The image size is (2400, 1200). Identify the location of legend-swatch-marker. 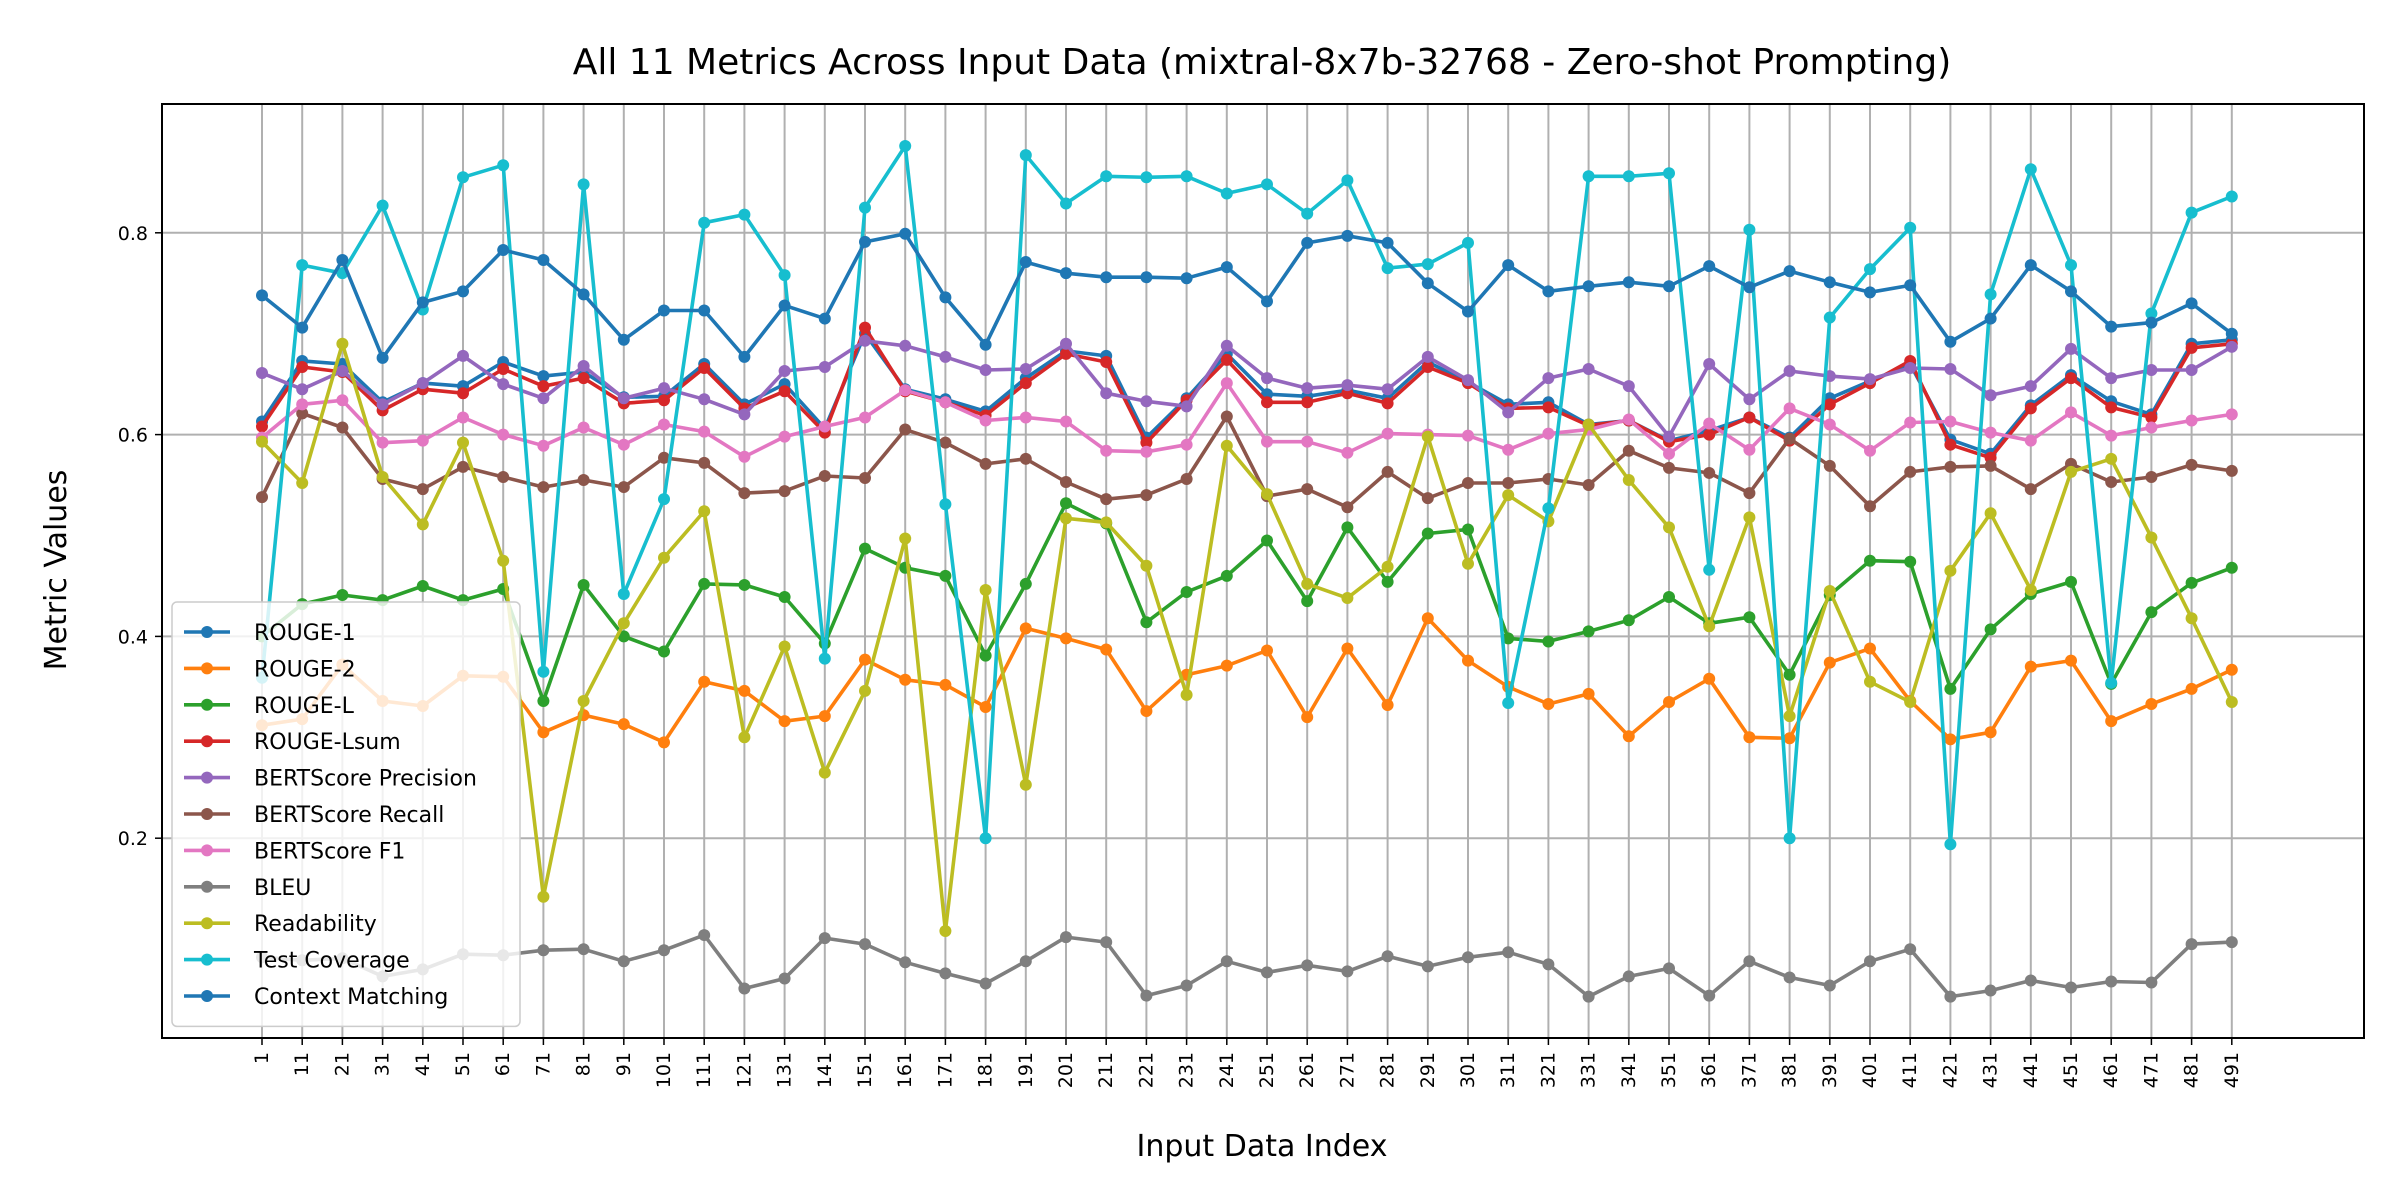
(207, 850).